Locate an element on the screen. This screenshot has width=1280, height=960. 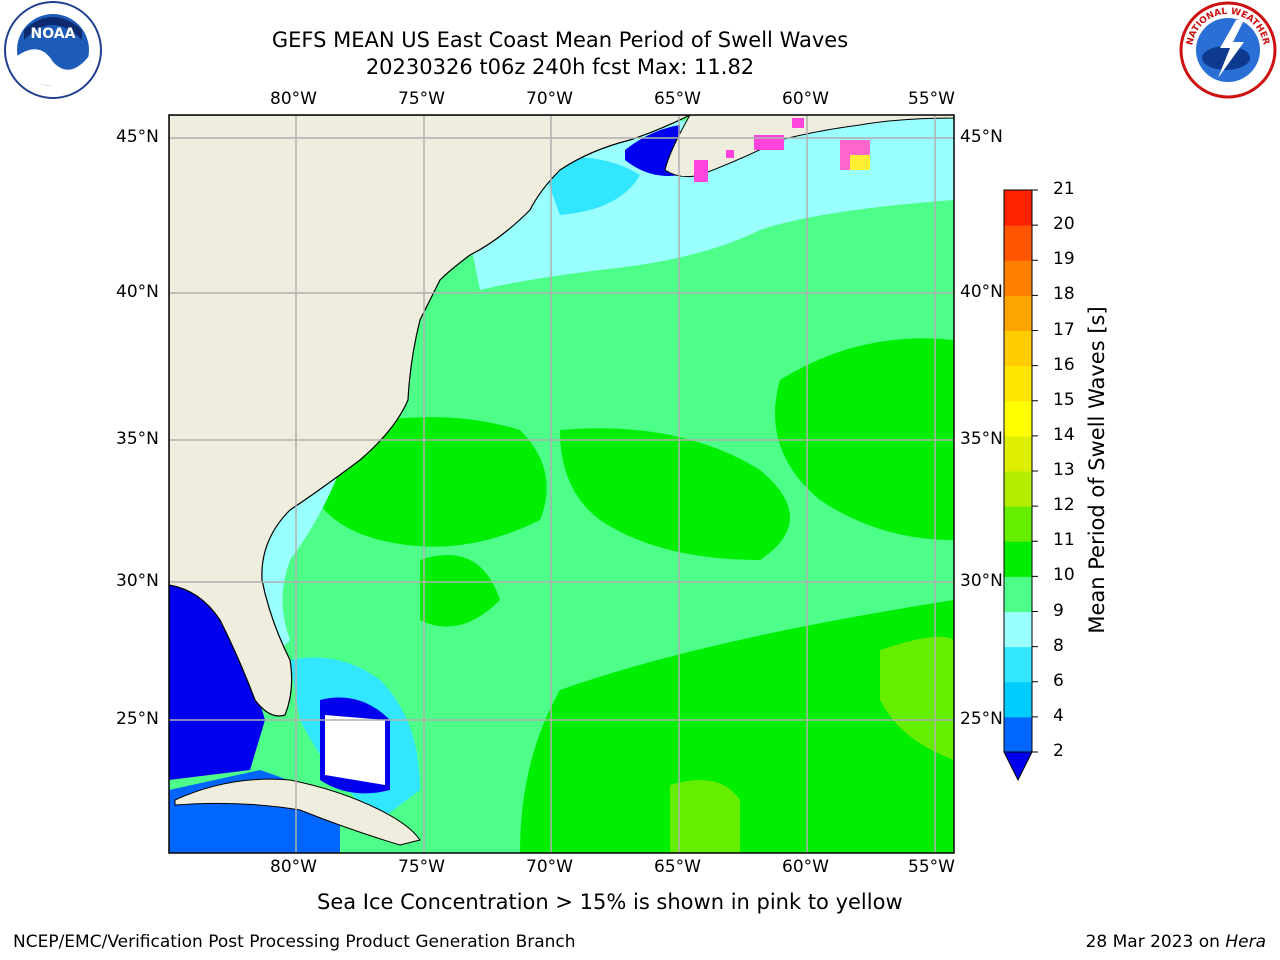
colorbar is located at coordinates (1020, 485).